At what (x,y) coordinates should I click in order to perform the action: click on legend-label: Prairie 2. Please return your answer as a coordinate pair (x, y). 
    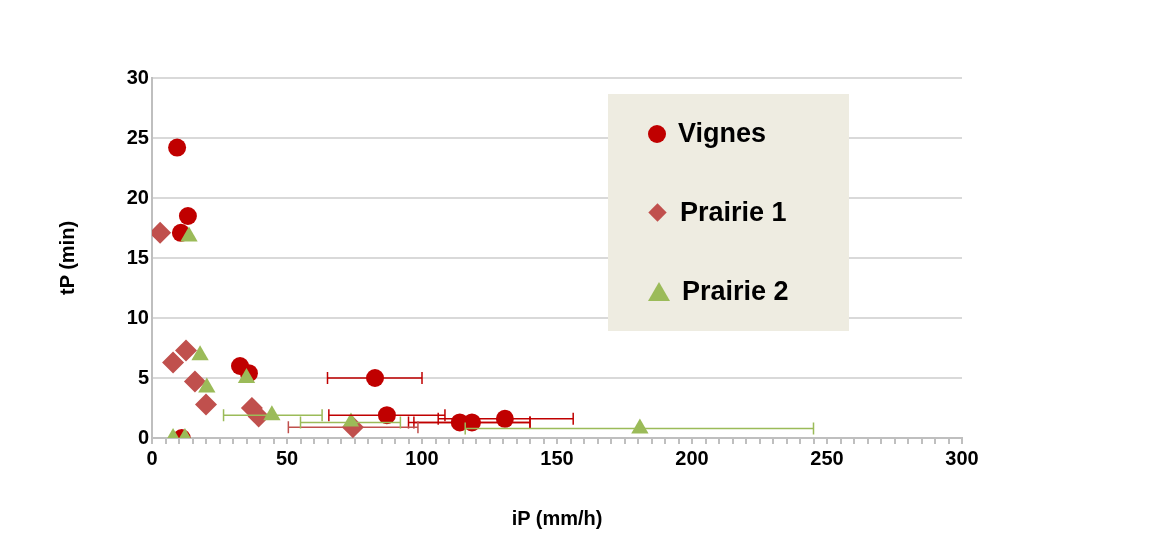
    Looking at the image, I should click on (735, 291).